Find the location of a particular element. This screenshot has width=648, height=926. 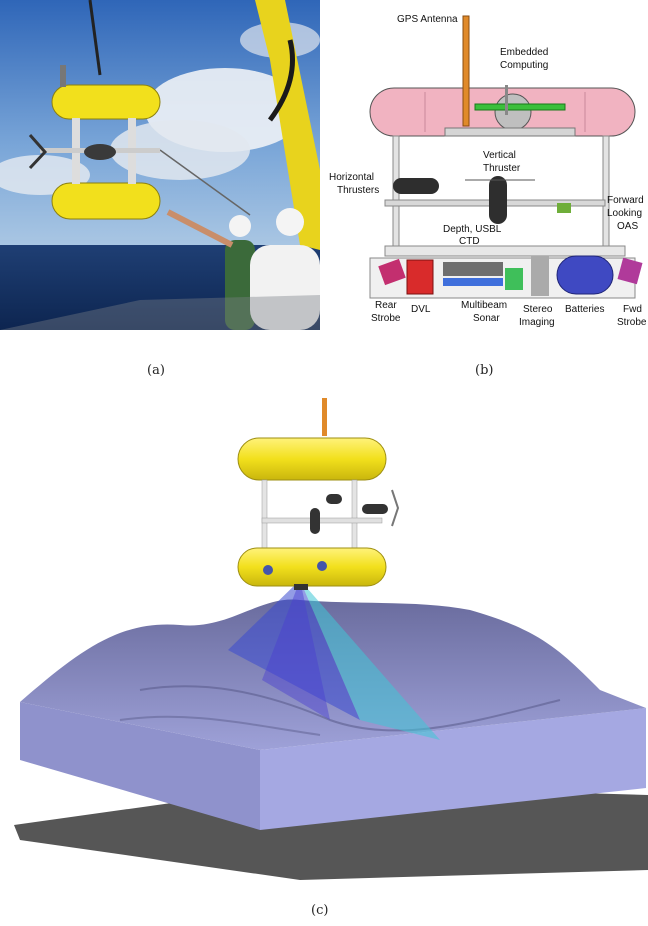

label-forward-looking-oas-2: Looking is located at coordinates (624, 213).